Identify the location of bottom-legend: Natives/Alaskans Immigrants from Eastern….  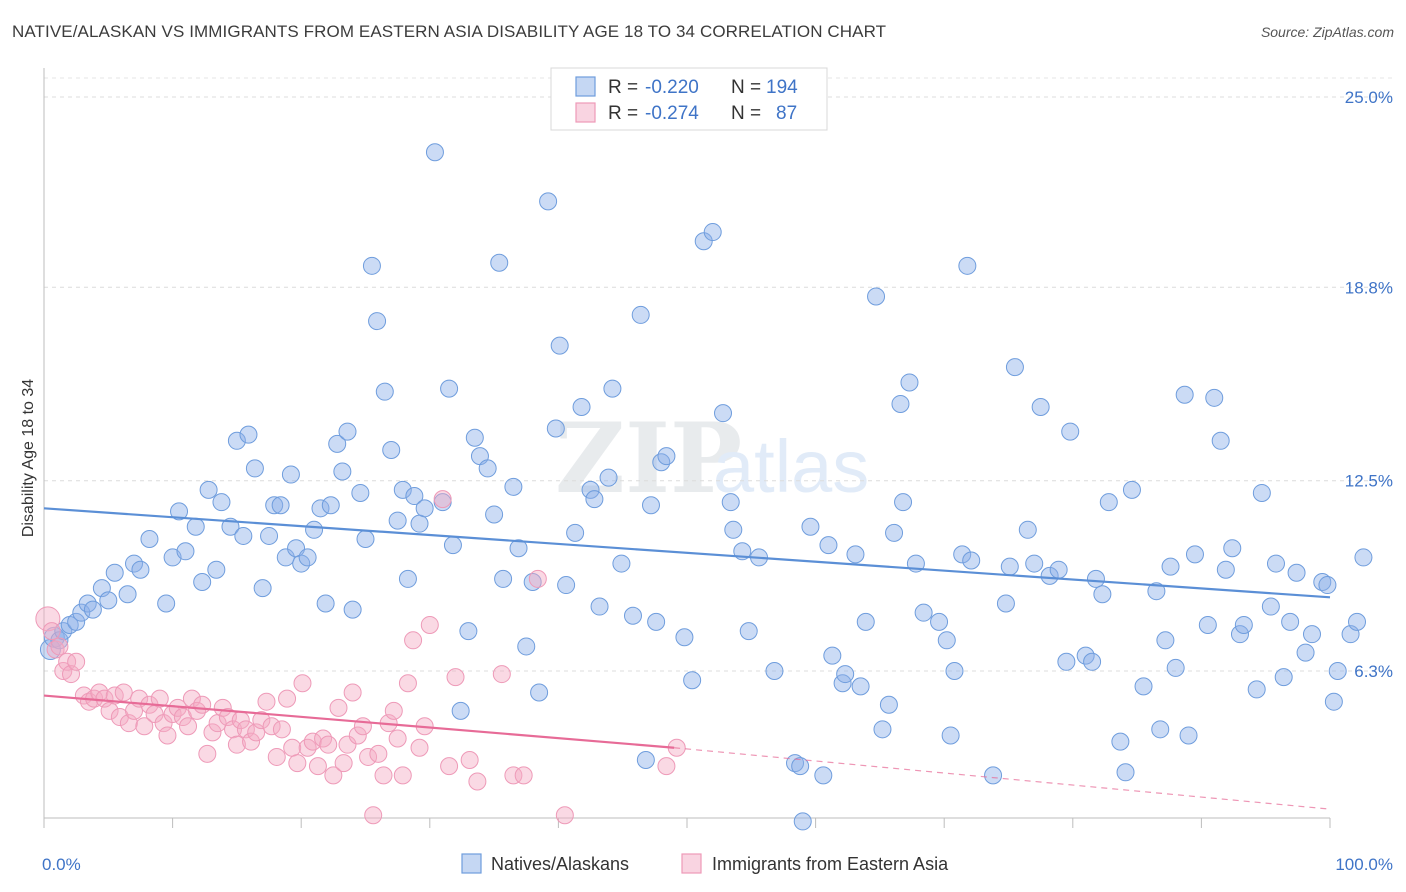
(705, 863).